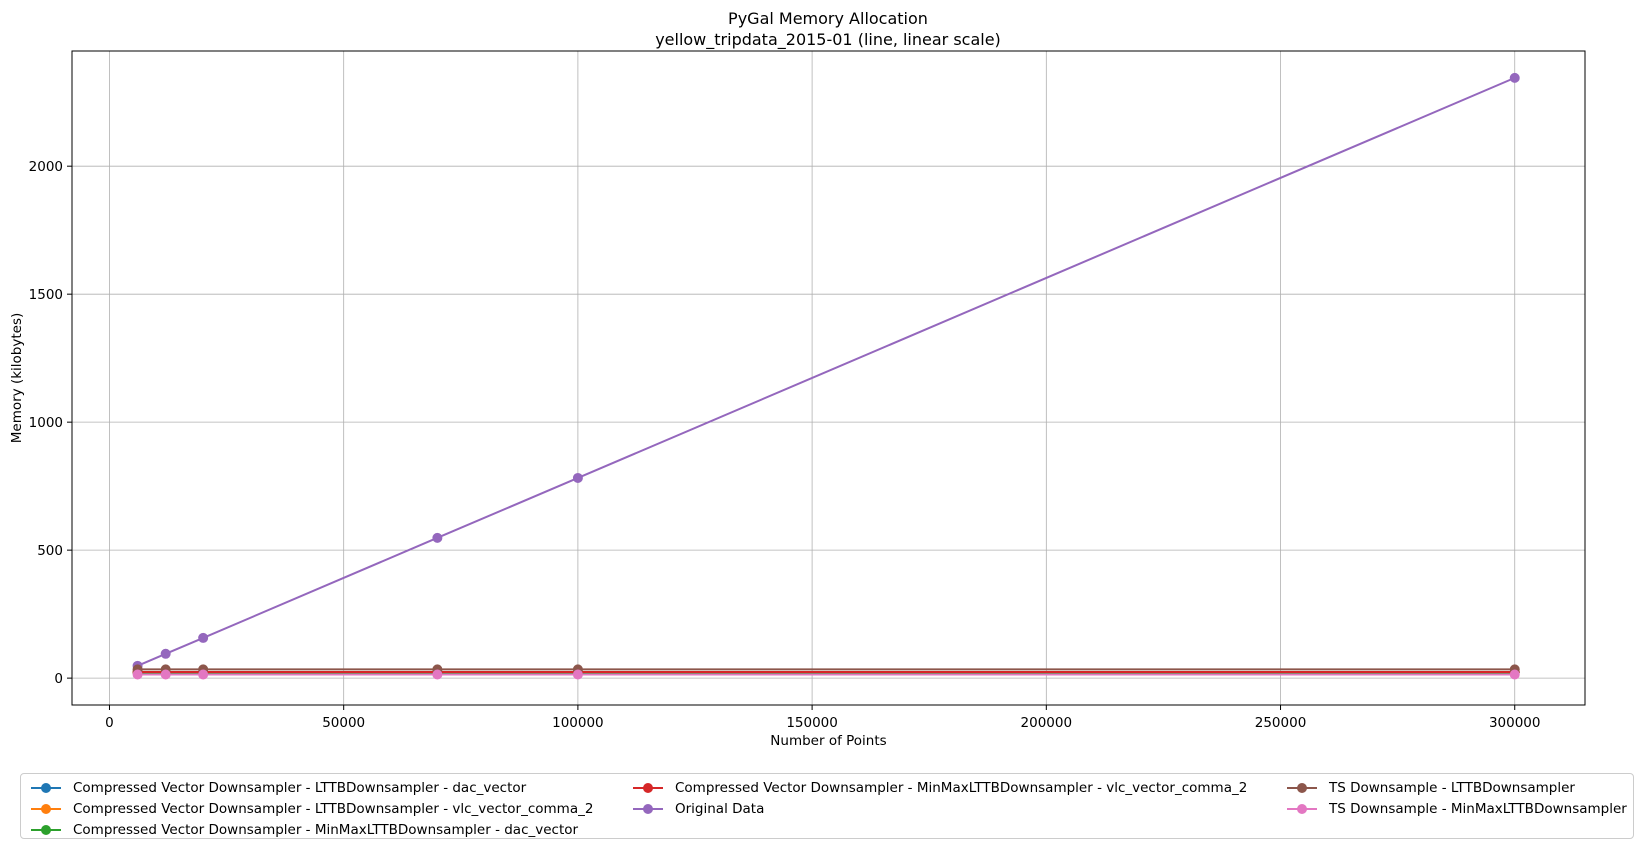 The width and height of the screenshot is (1644, 850). I want to click on legend-item: TS Downsample - LTTBDownsampler, so click(1457, 787).